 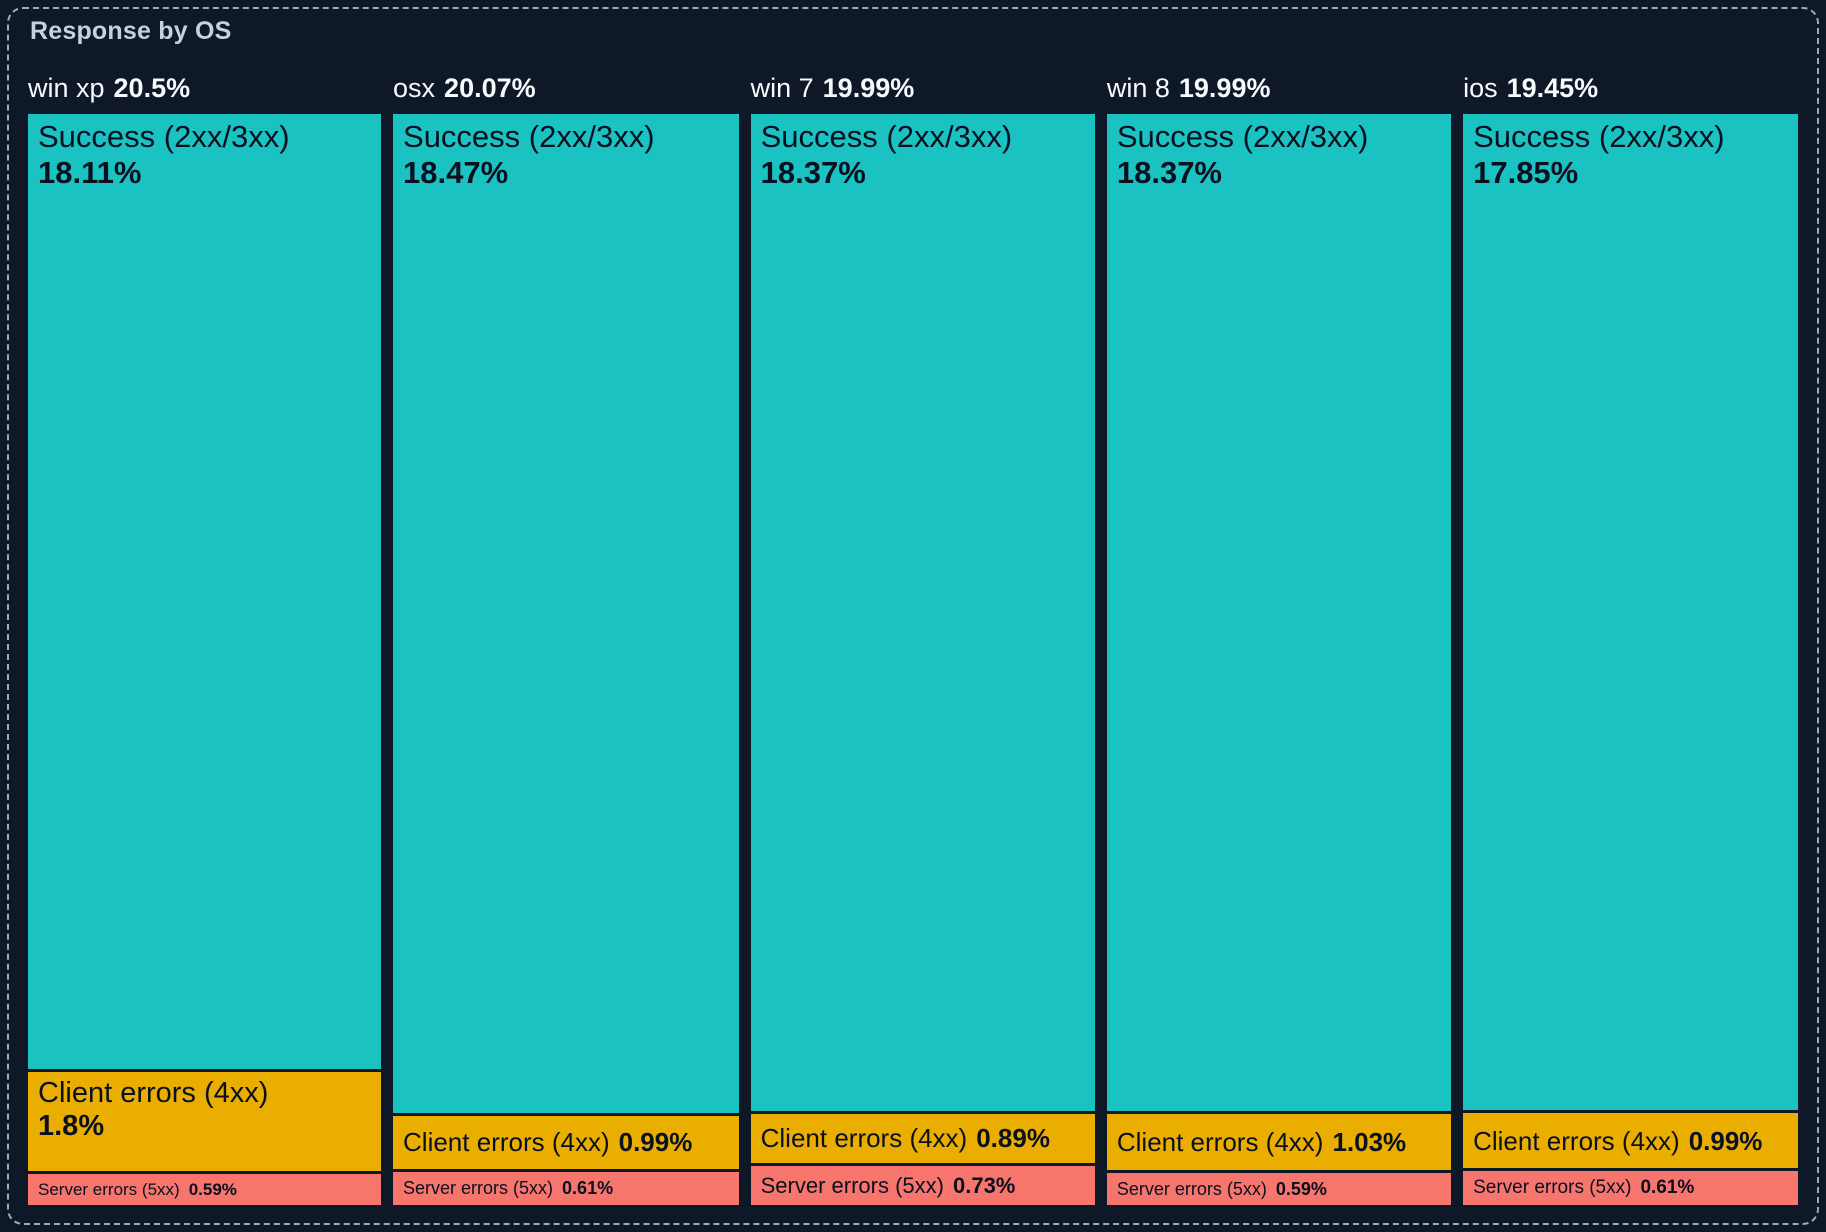 I want to click on segment-server-errors: Server errors (5xx) 0.73%, so click(x=922, y=1185).